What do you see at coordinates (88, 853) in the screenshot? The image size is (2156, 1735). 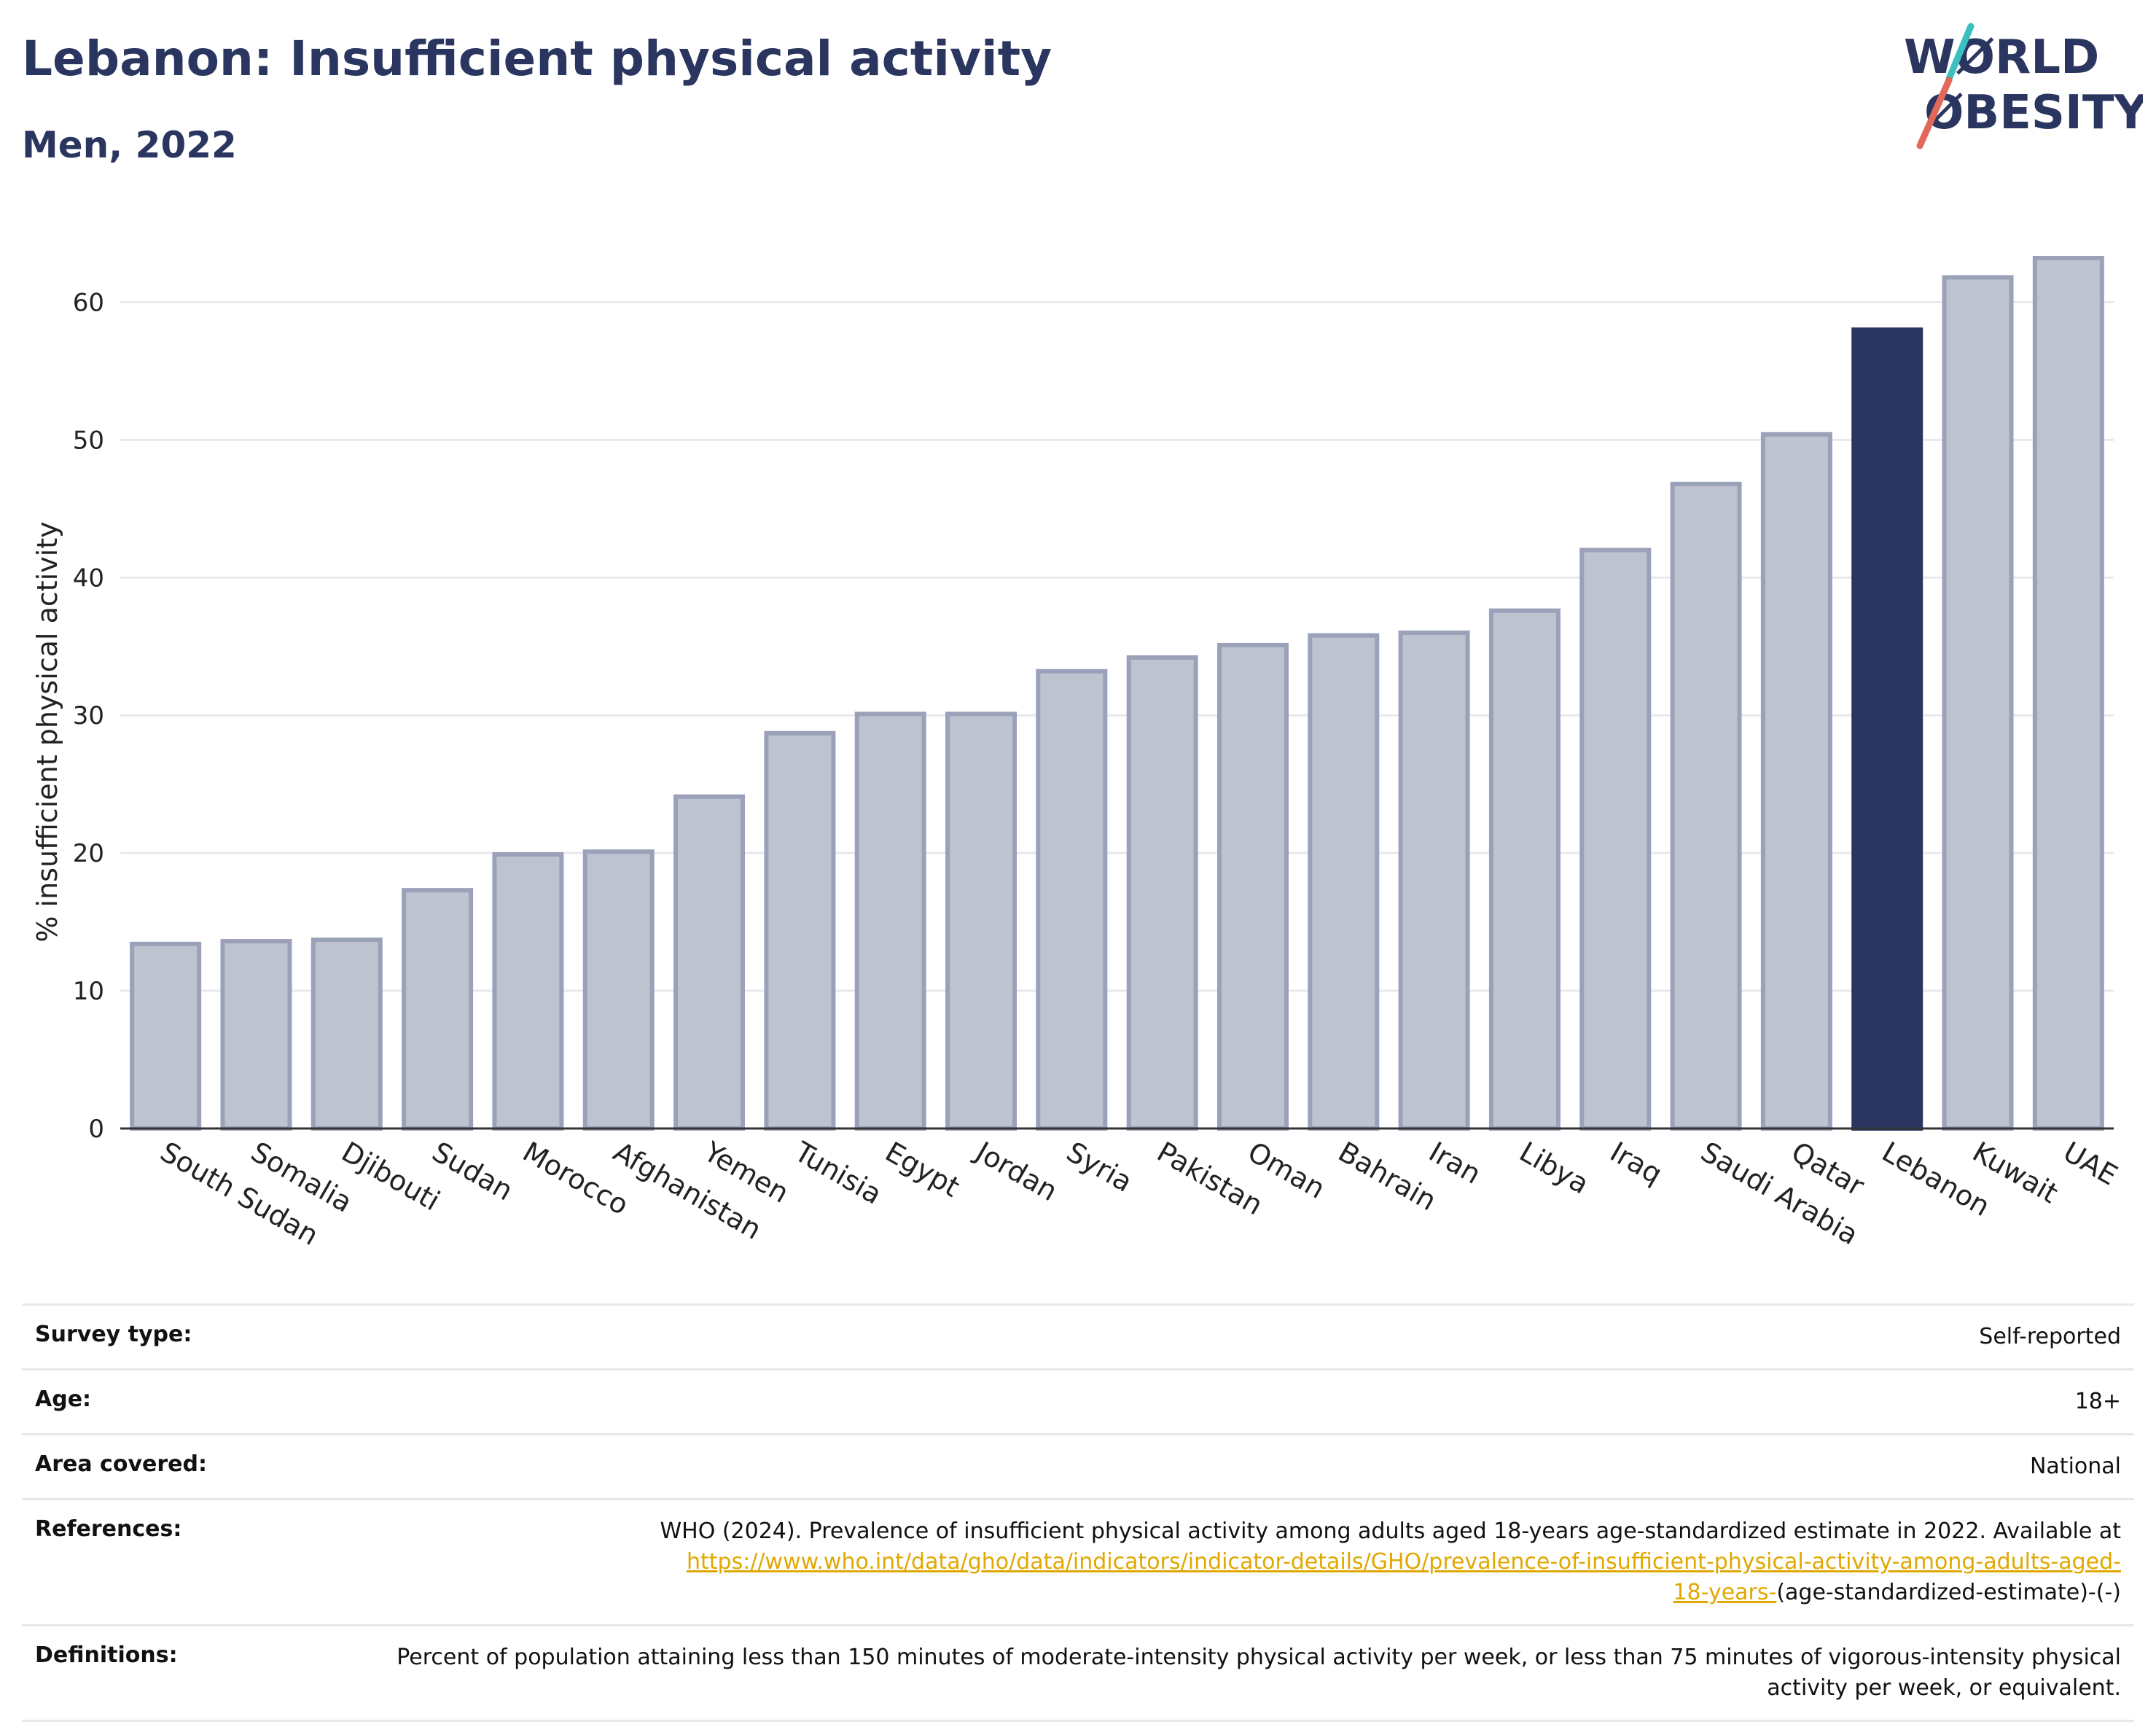 I see `y-tick-label: 20` at bounding box center [88, 853].